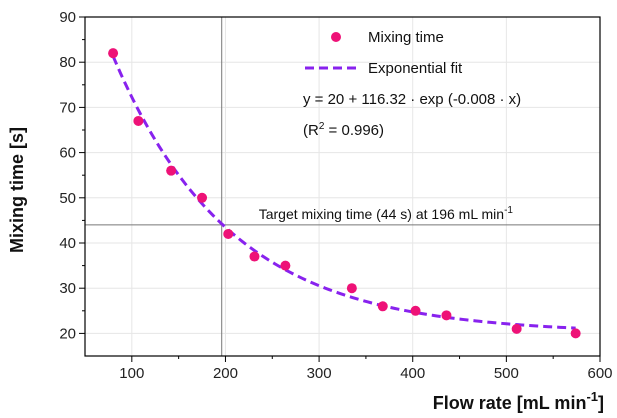  I want to click on y-tick-label: 90, so click(67, 17).